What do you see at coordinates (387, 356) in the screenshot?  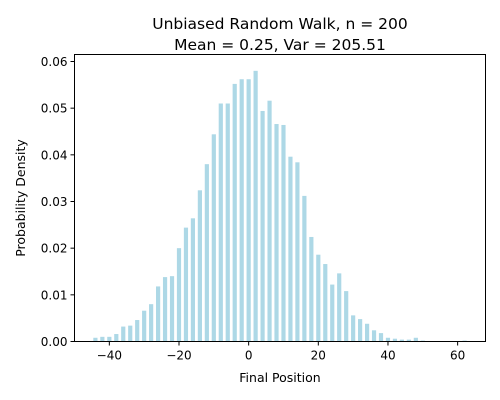 I see `x-tick-label: 40` at bounding box center [387, 356].